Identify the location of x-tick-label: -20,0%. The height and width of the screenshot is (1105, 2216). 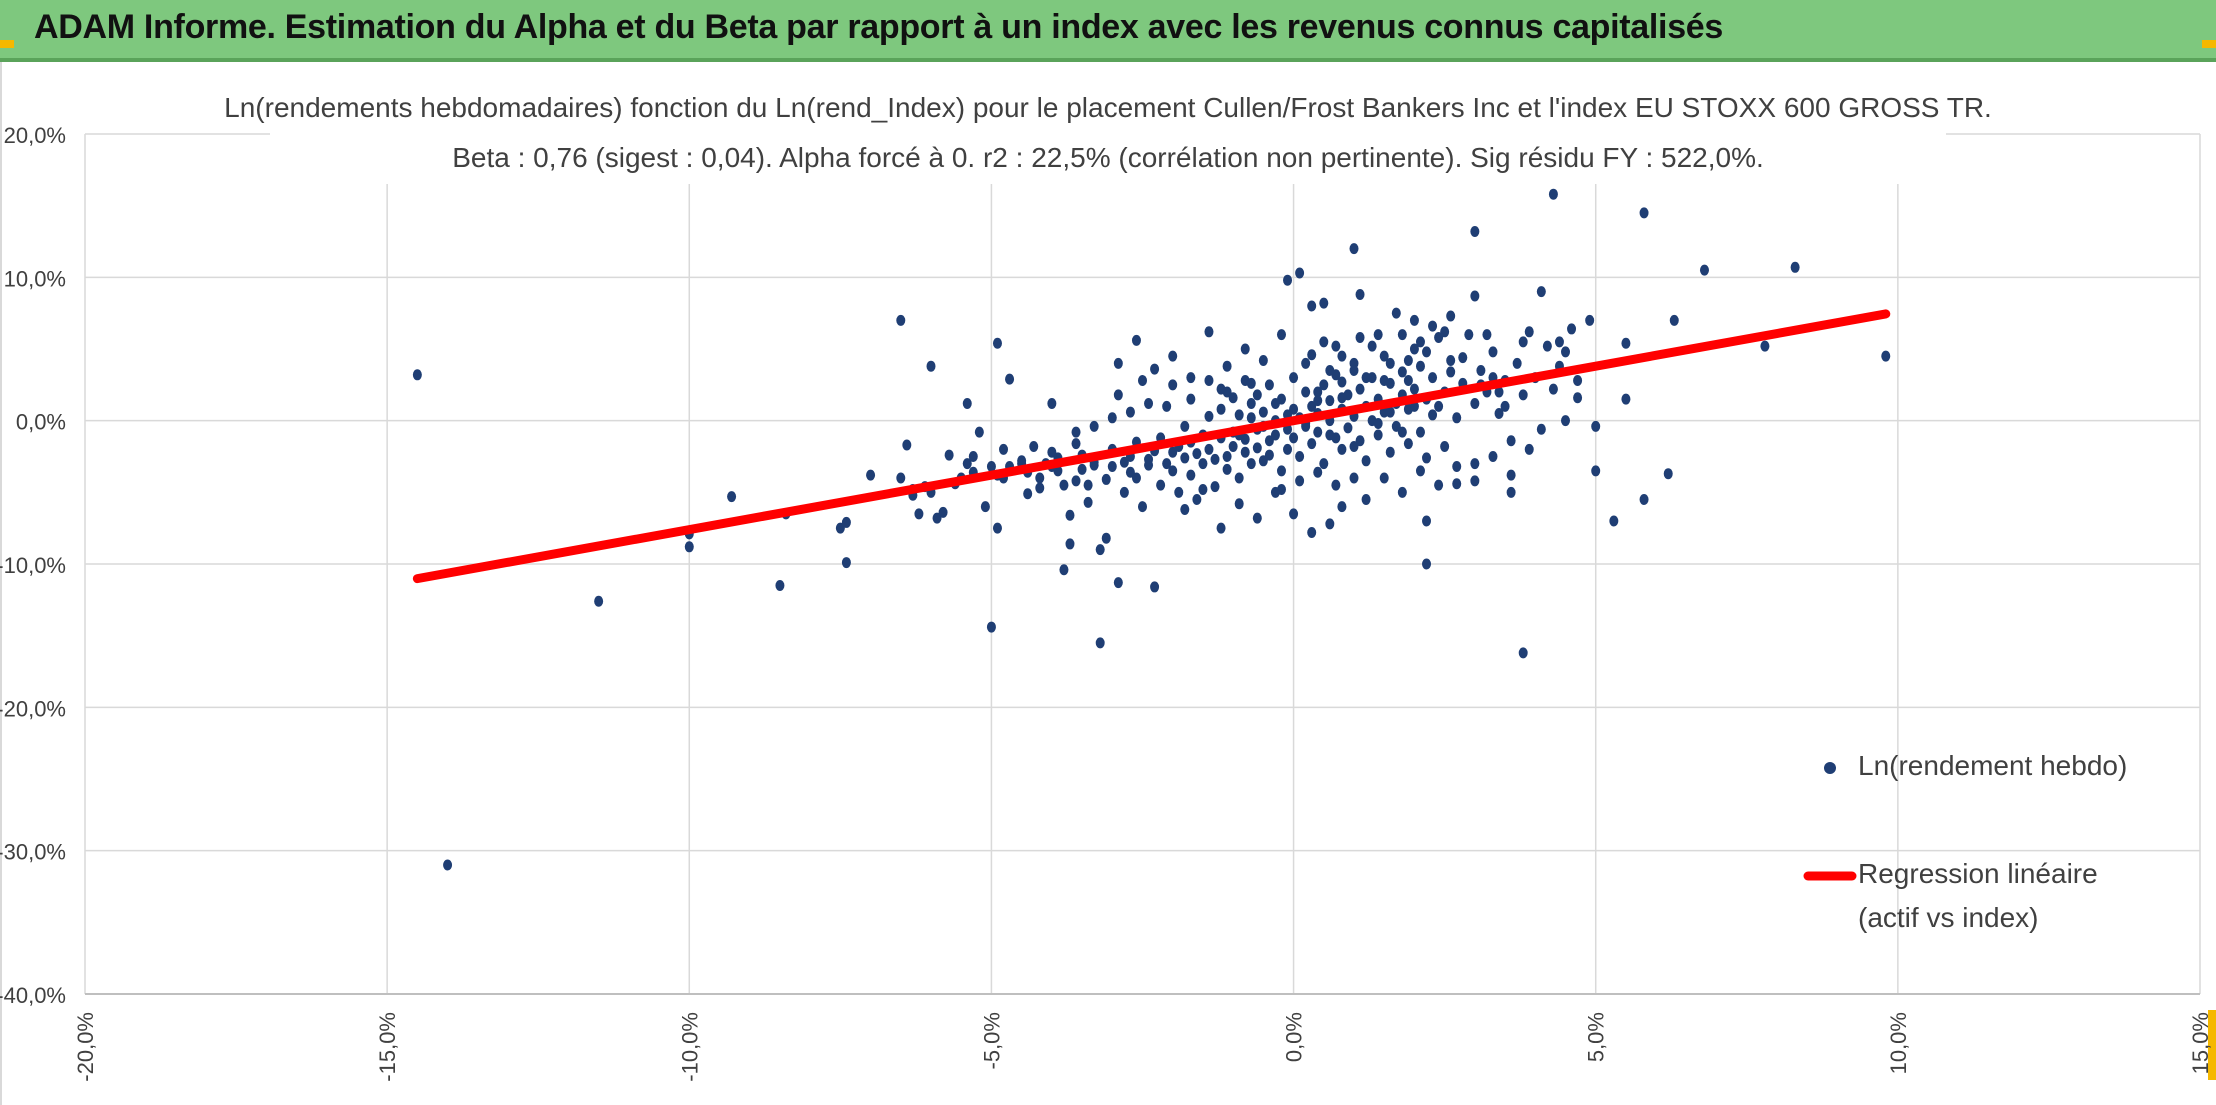
(85, 1047).